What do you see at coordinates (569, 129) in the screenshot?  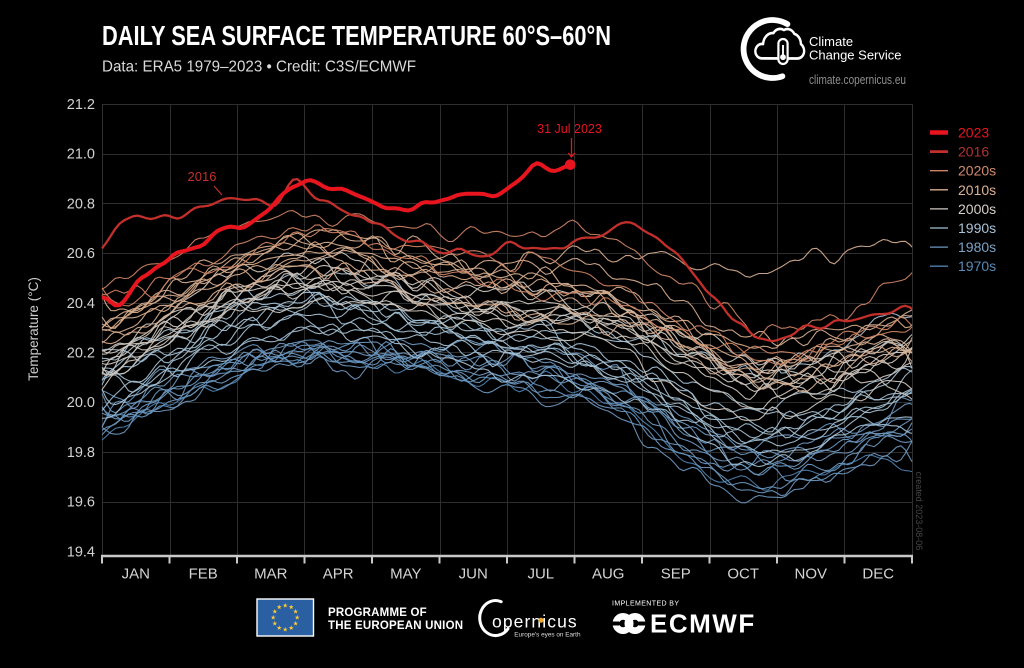 I see `svg-text: 31 Jul 2023` at bounding box center [569, 129].